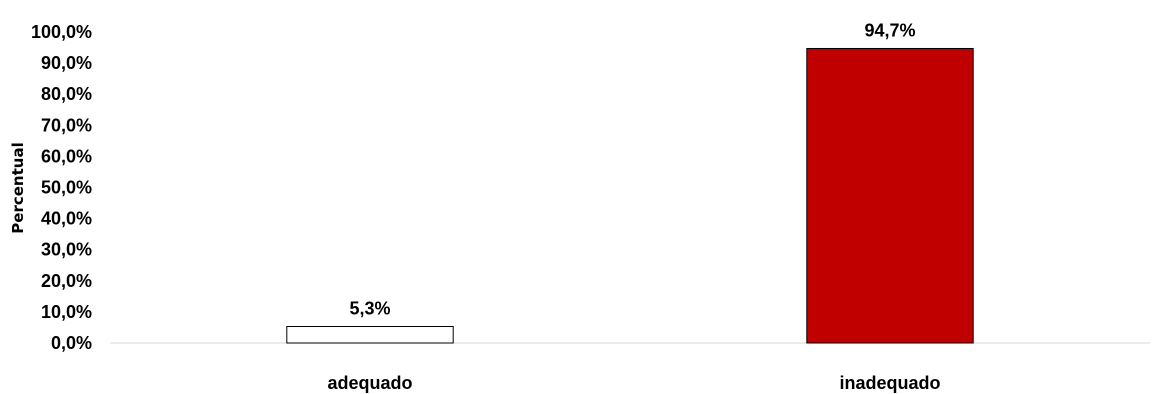 Image resolution: width=1159 pixels, height=394 pixels. What do you see at coordinates (66, 312) in the screenshot?
I see `y-tick-label: 10,0%` at bounding box center [66, 312].